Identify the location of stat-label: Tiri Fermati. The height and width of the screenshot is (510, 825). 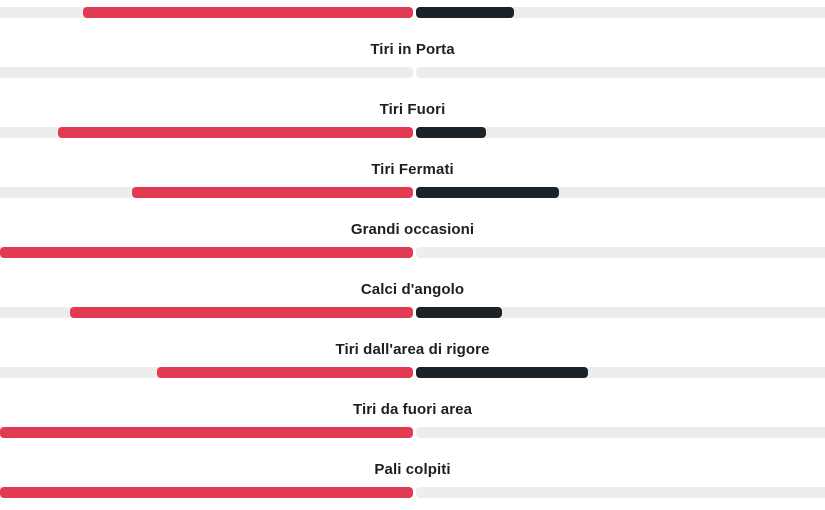
(412, 169).